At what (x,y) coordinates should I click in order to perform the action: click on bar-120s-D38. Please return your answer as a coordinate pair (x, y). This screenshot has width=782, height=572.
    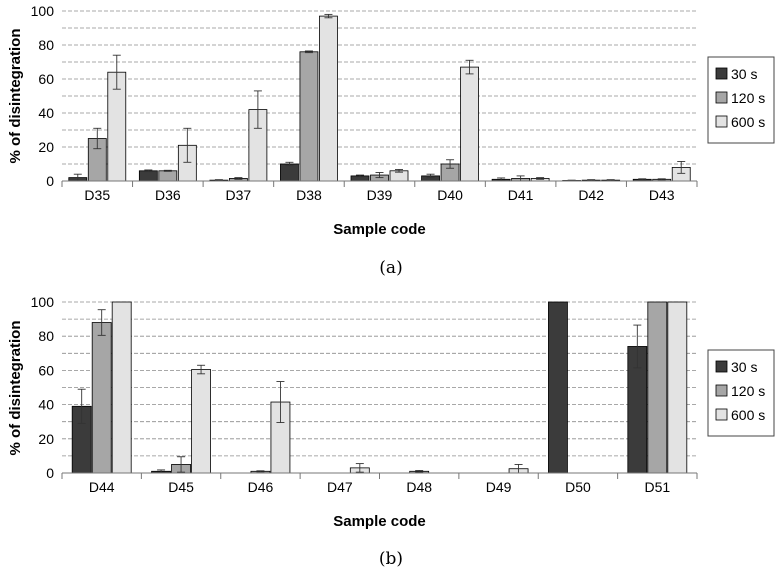
    Looking at the image, I should click on (309, 116).